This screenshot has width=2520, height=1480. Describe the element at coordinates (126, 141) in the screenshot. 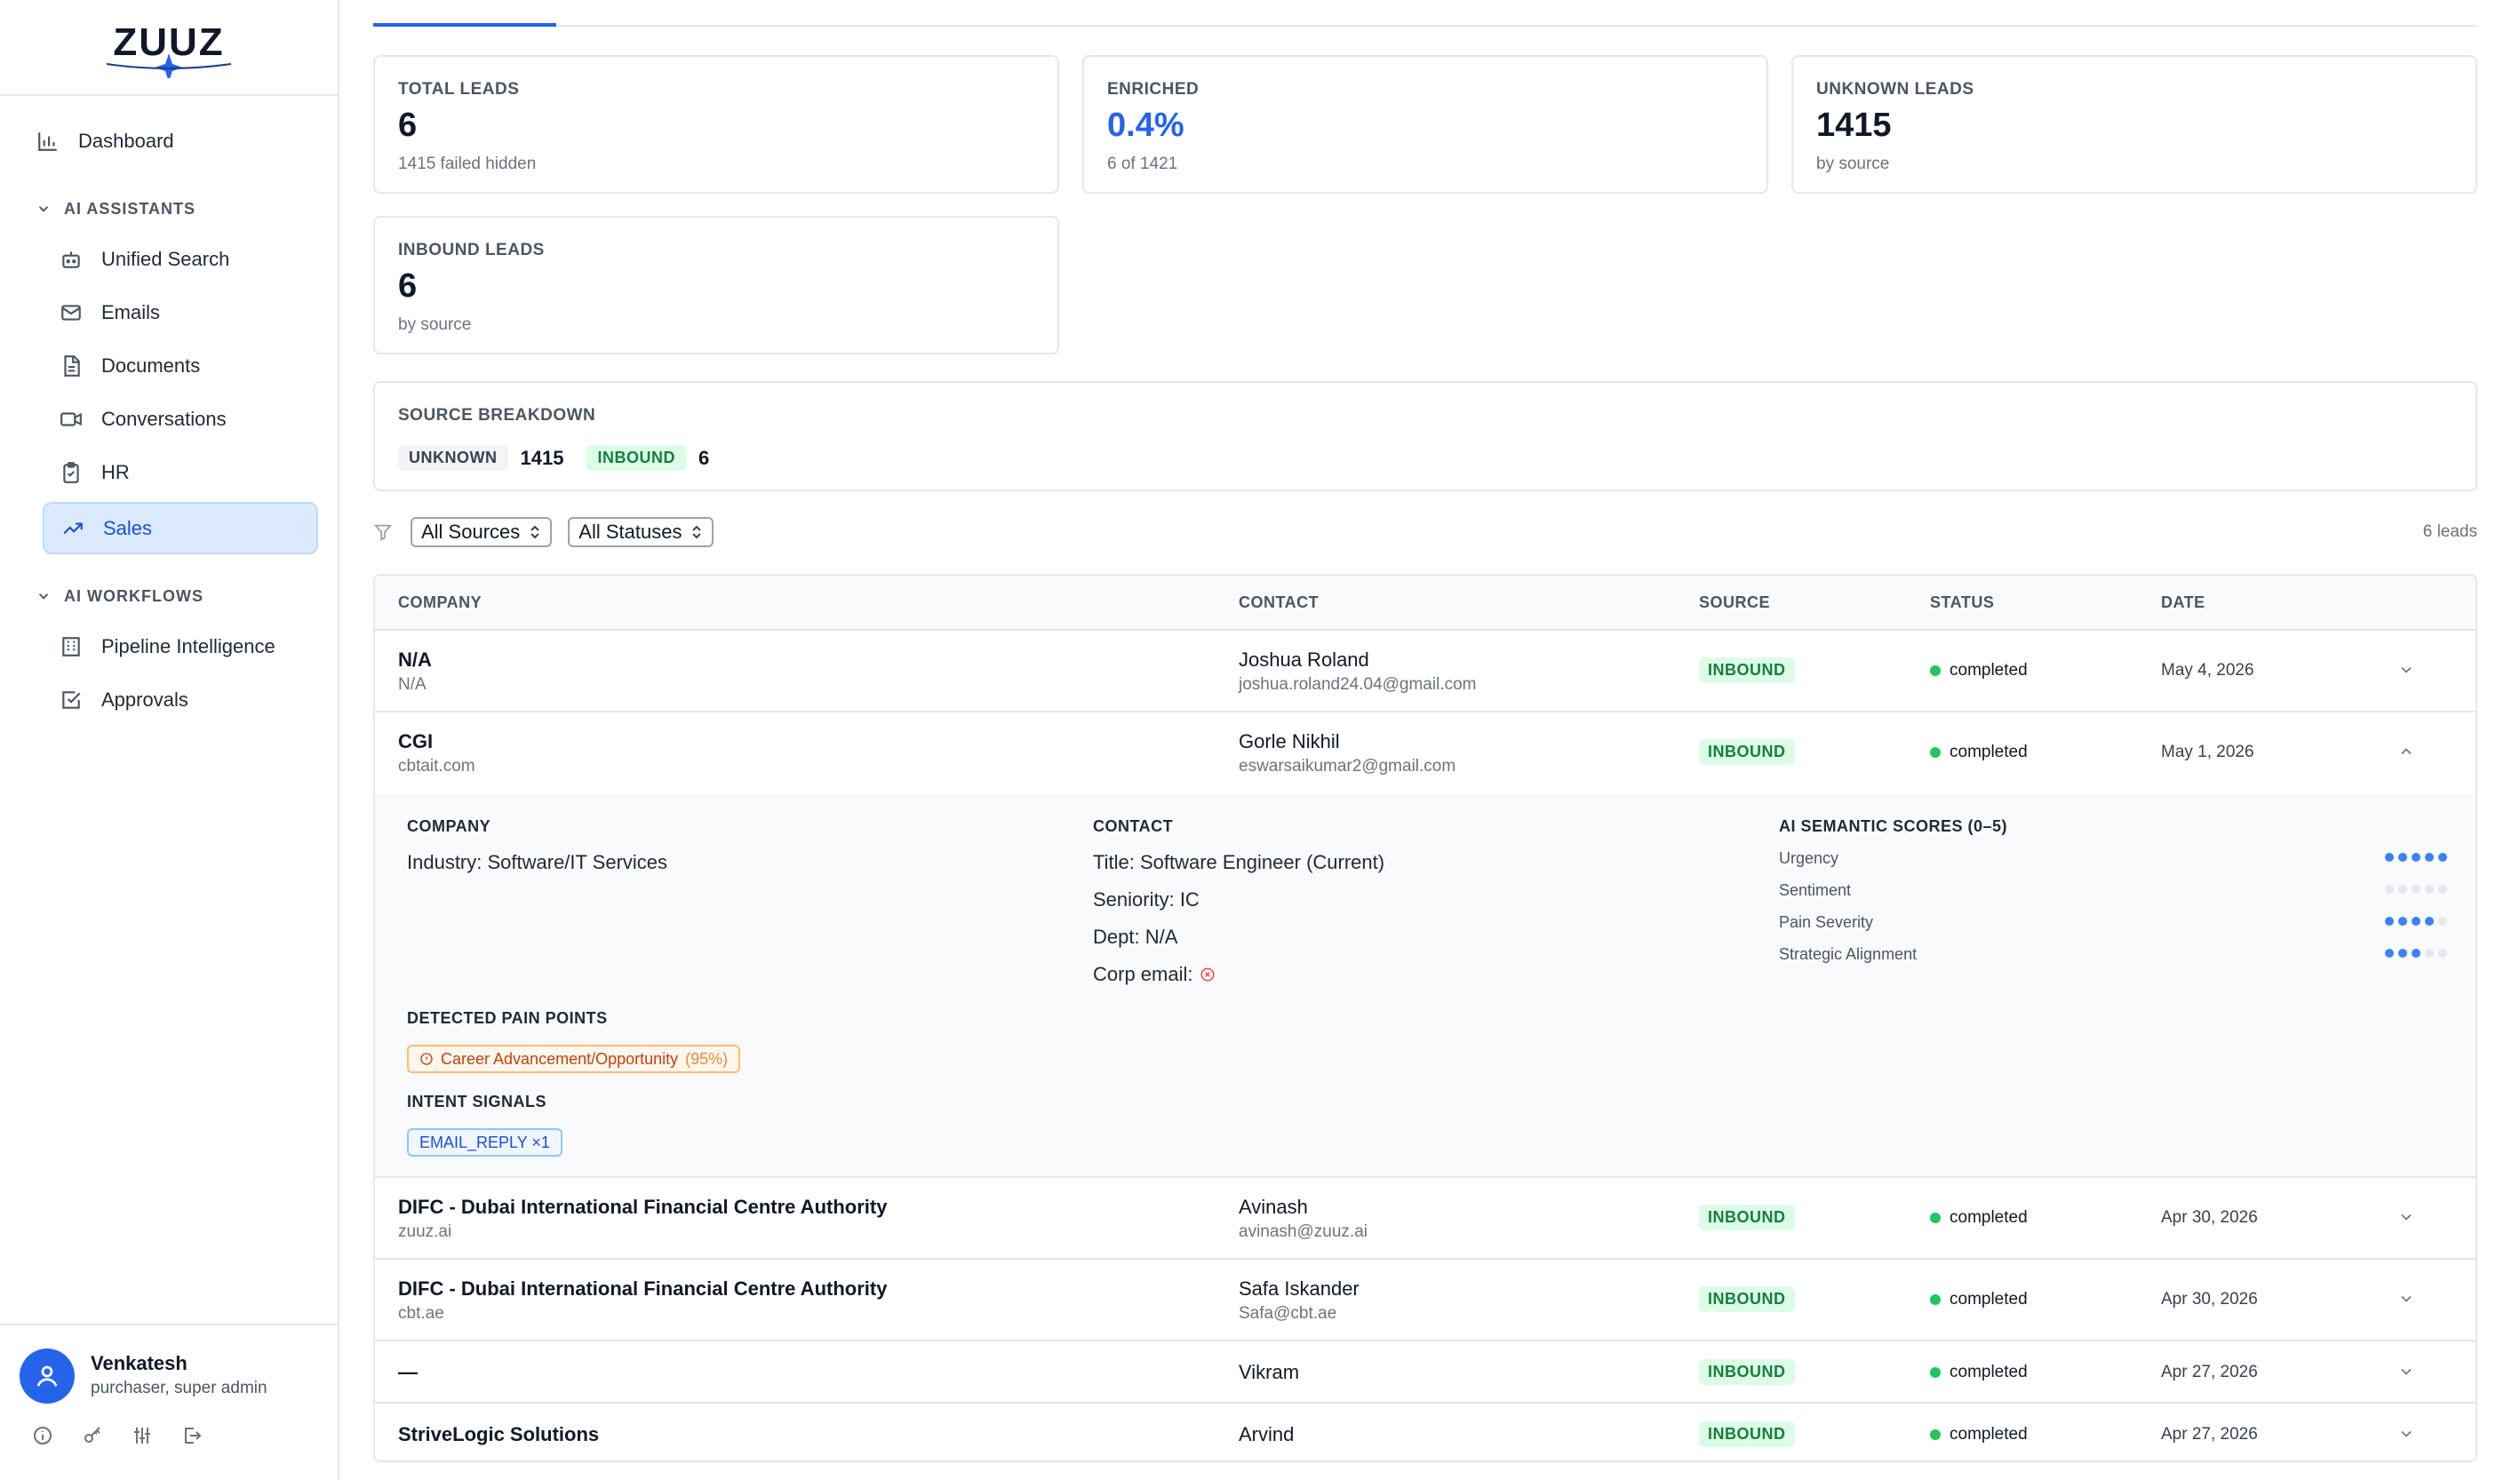

I see `nav-dashboard-label: Dashboard` at that location.